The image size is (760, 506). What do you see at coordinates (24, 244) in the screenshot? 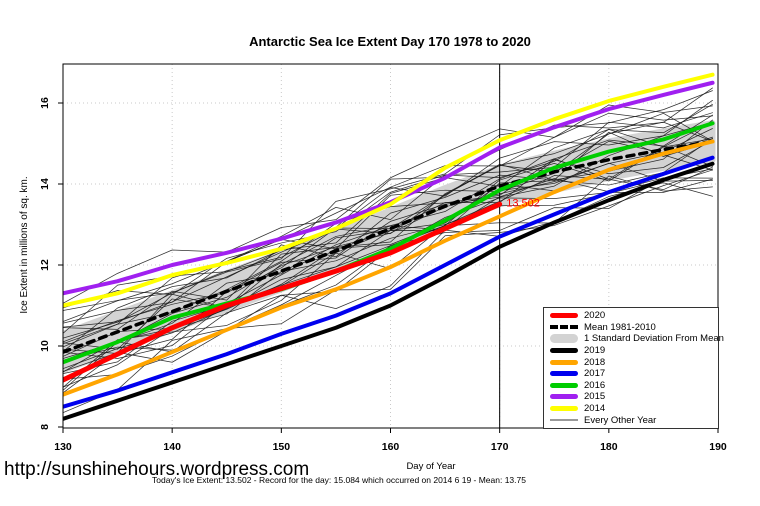
I see `y-axis-label: Ice Extent in millions of sq. km.` at bounding box center [24, 244].